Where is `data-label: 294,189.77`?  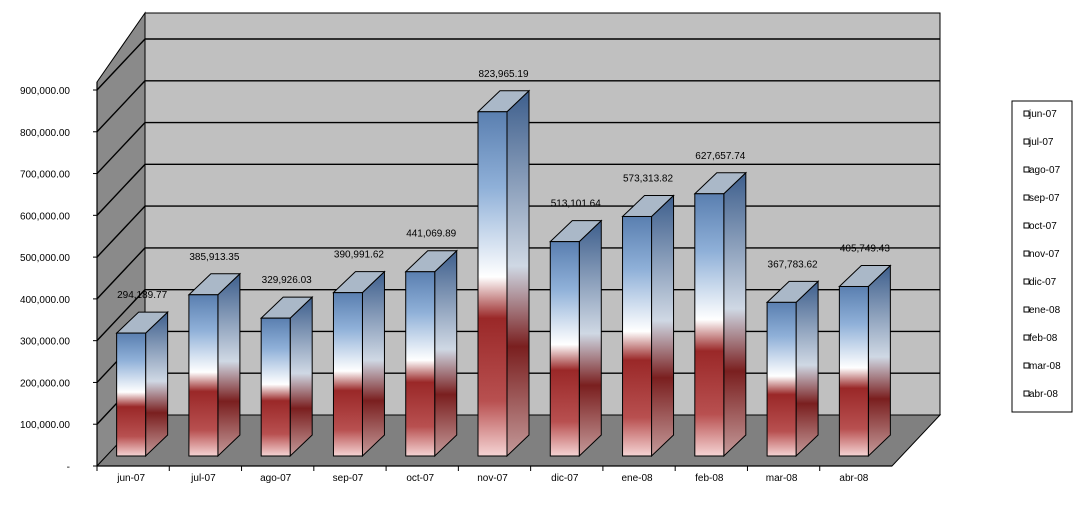 data-label: 294,189.77 is located at coordinates (142, 295).